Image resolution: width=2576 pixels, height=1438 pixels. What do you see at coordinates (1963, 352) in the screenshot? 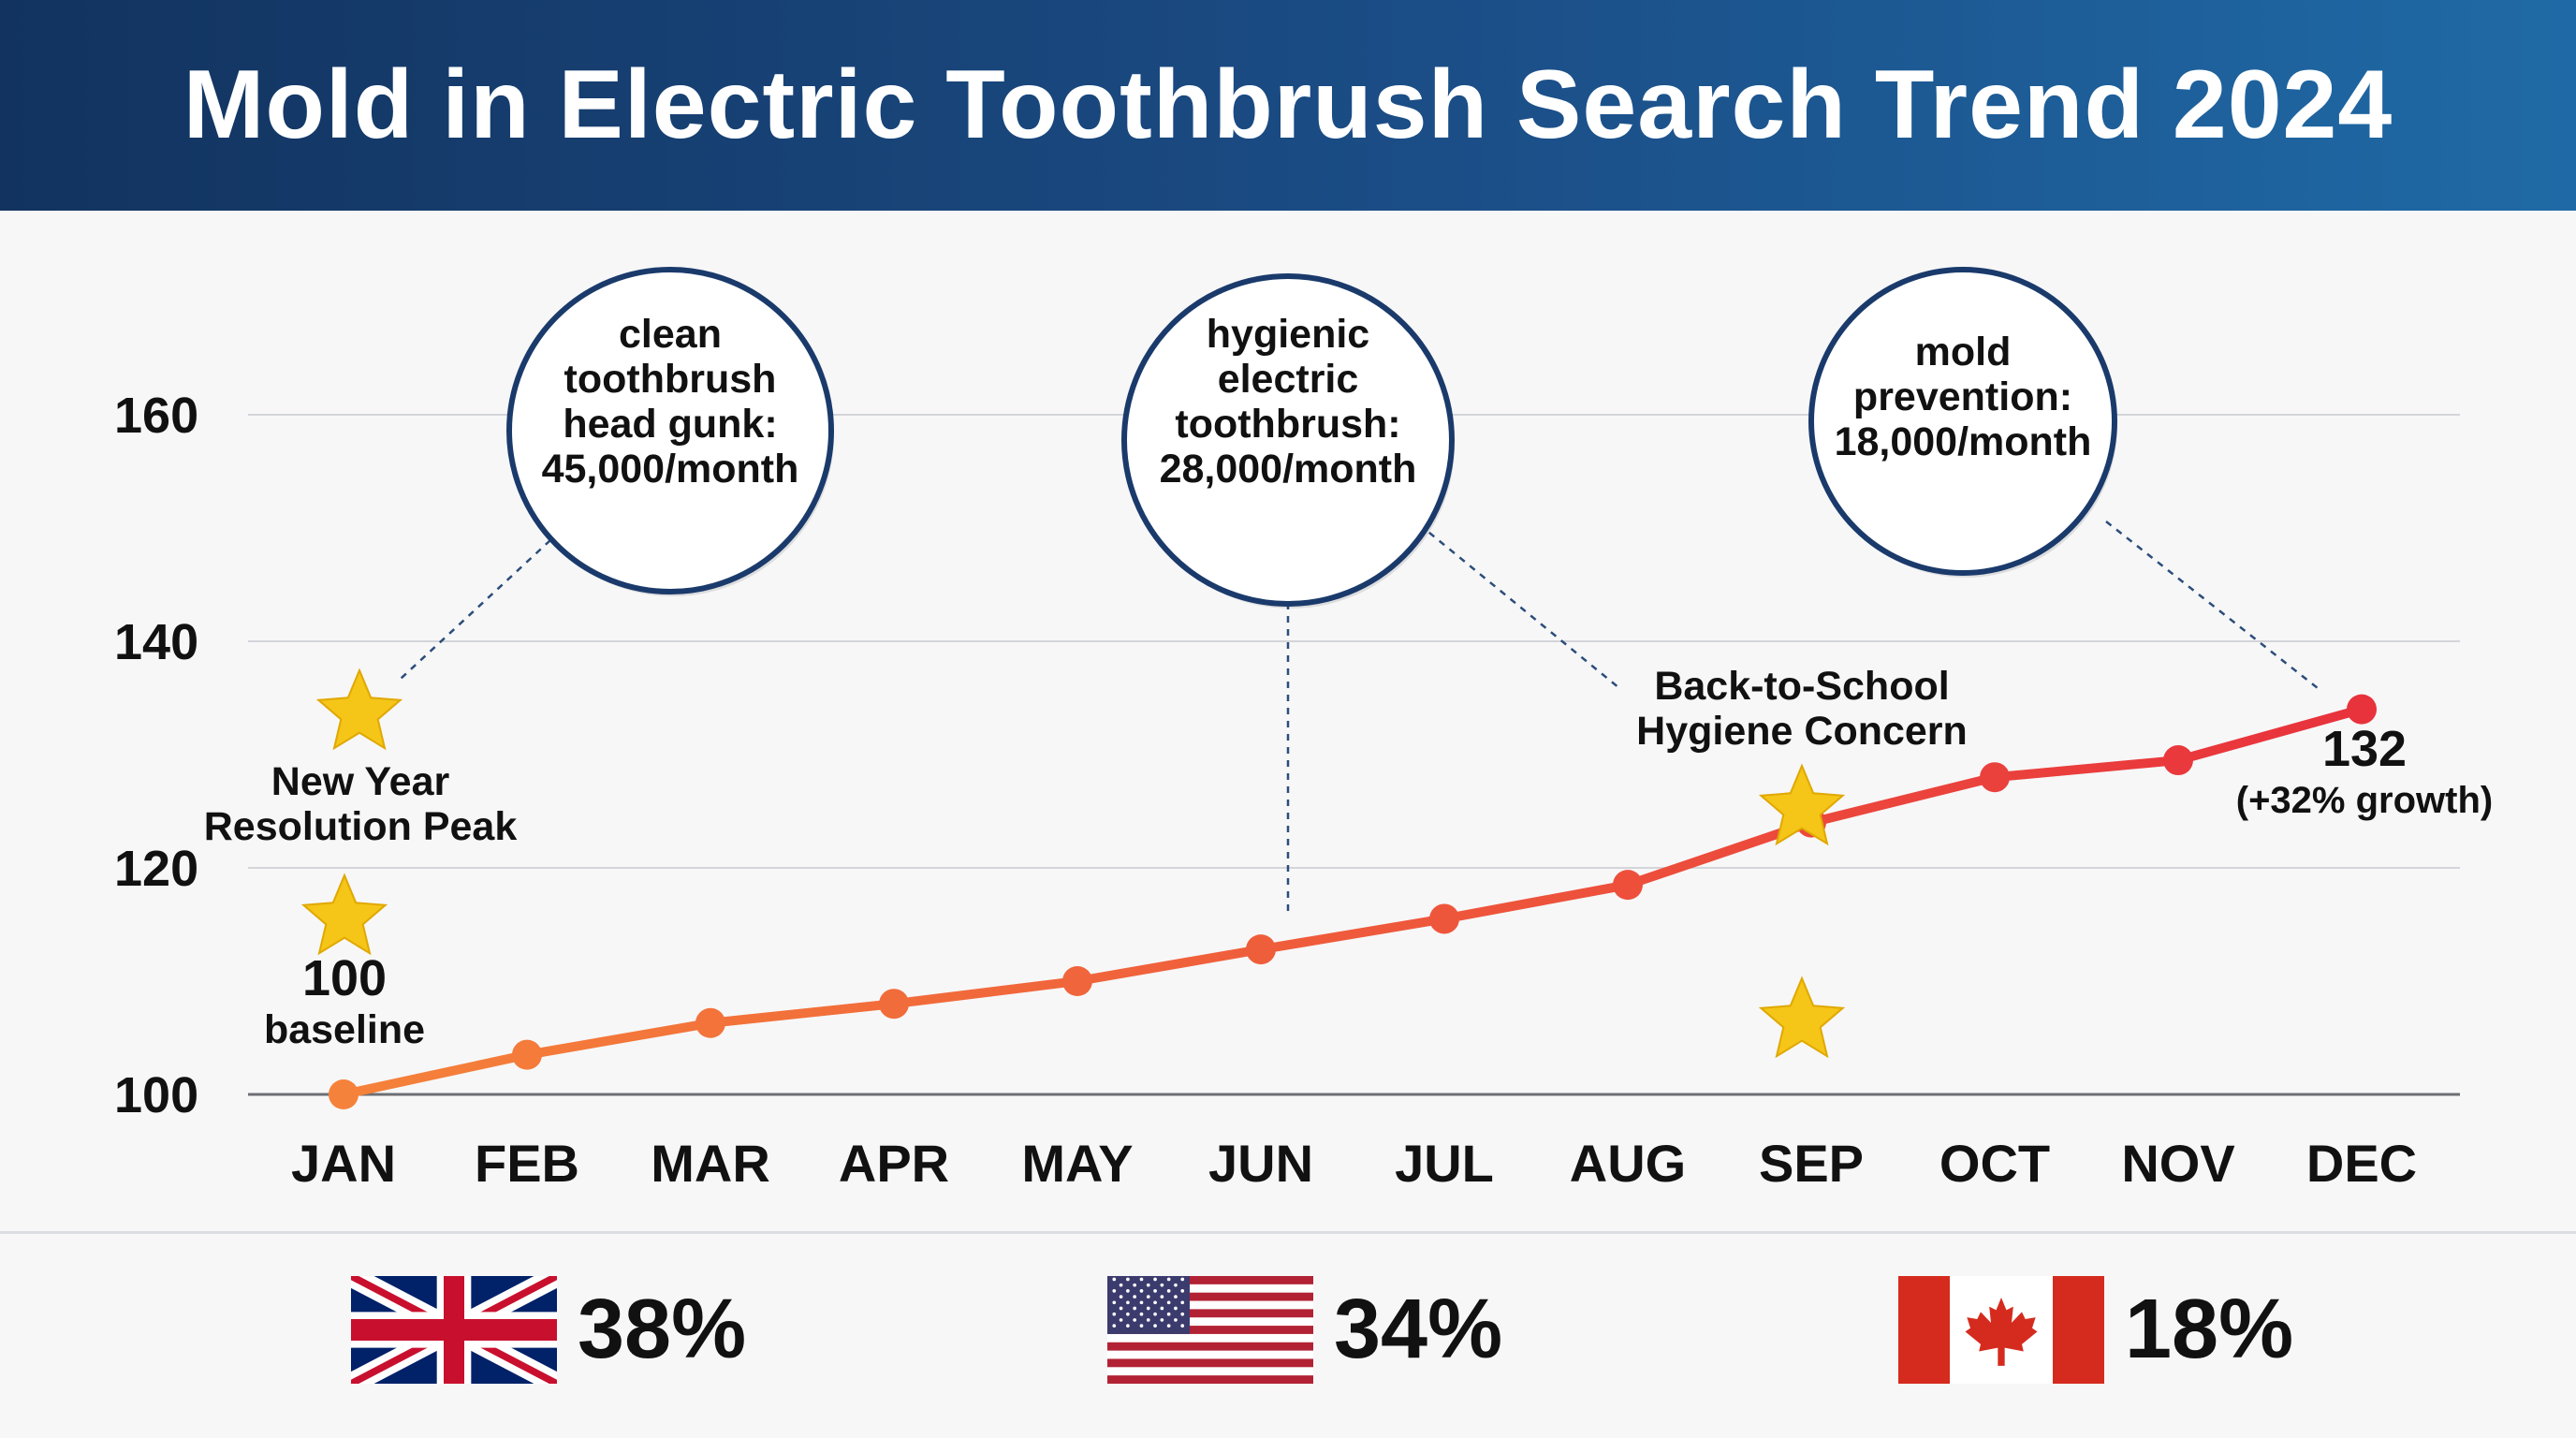
I see `bubble-label: mold` at bounding box center [1963, 352].